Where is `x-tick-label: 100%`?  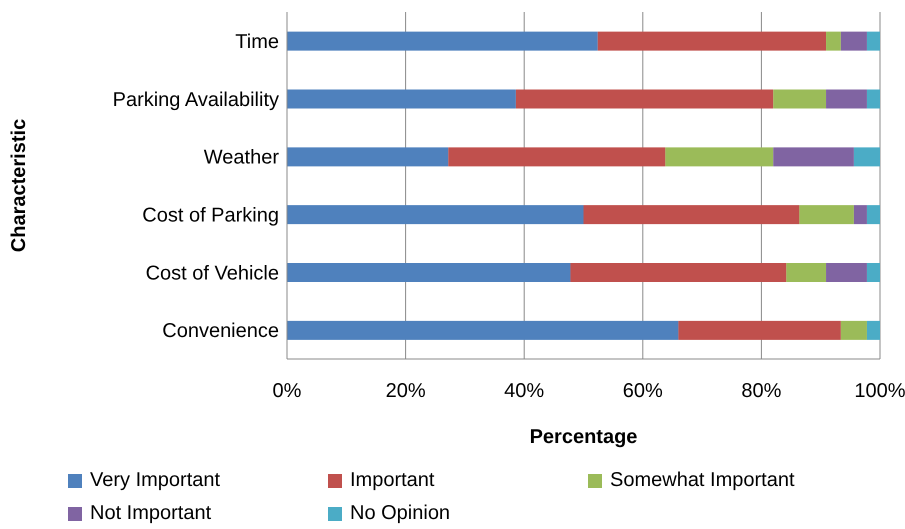 x-tick-label: 100% is located at coordinates (879, 391).